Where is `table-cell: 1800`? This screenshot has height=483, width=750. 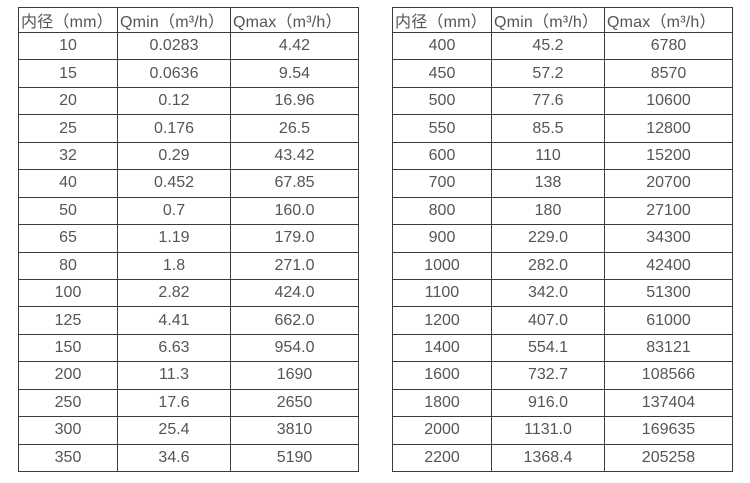
table-cell: 1800 is located at coordinates (442, 403).